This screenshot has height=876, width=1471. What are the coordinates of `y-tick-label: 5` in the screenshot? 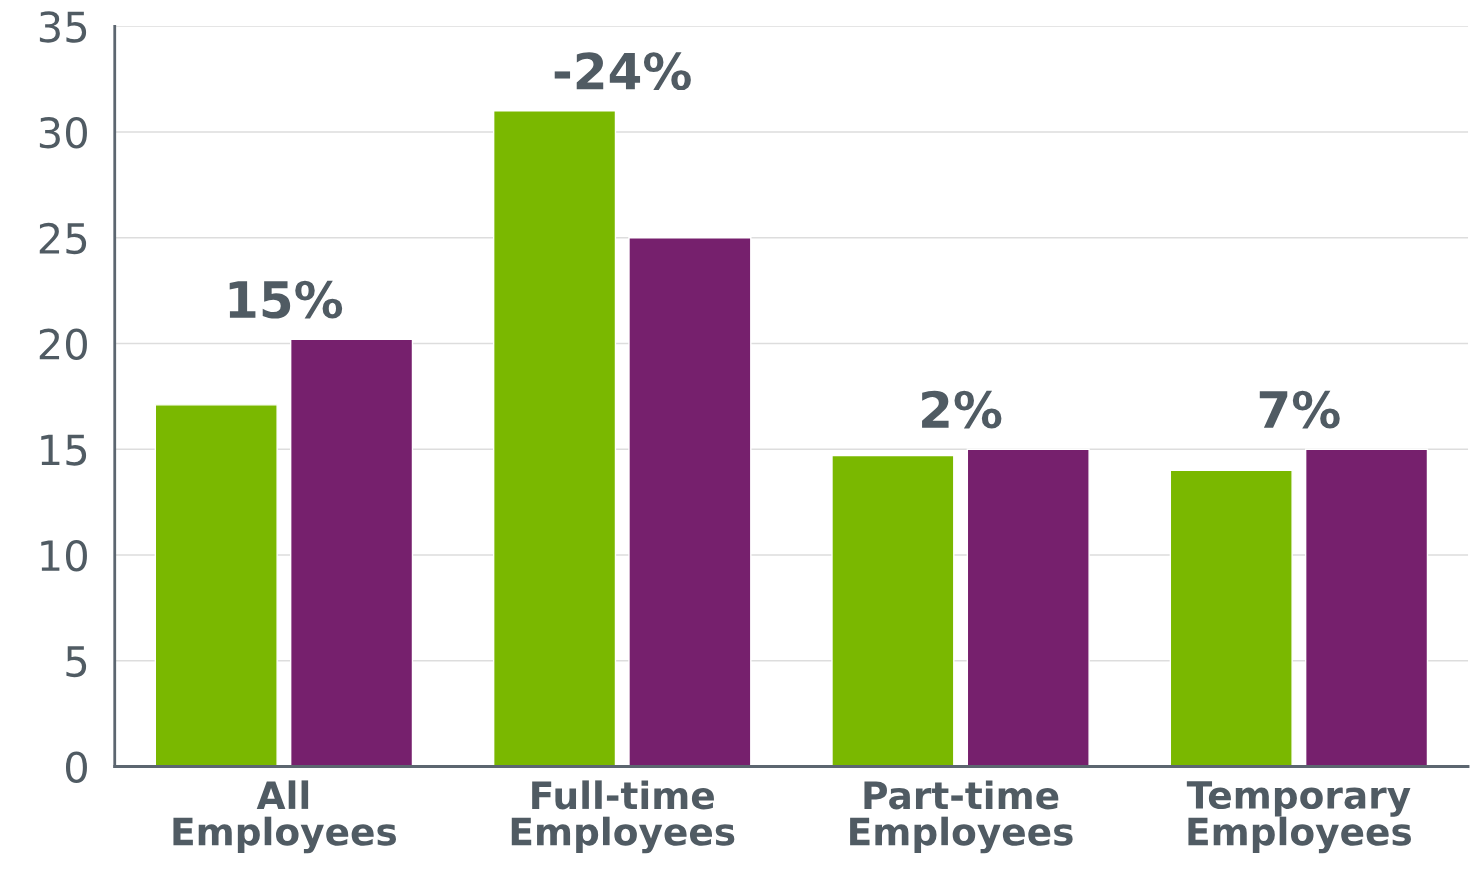 It's located at (76, 662).